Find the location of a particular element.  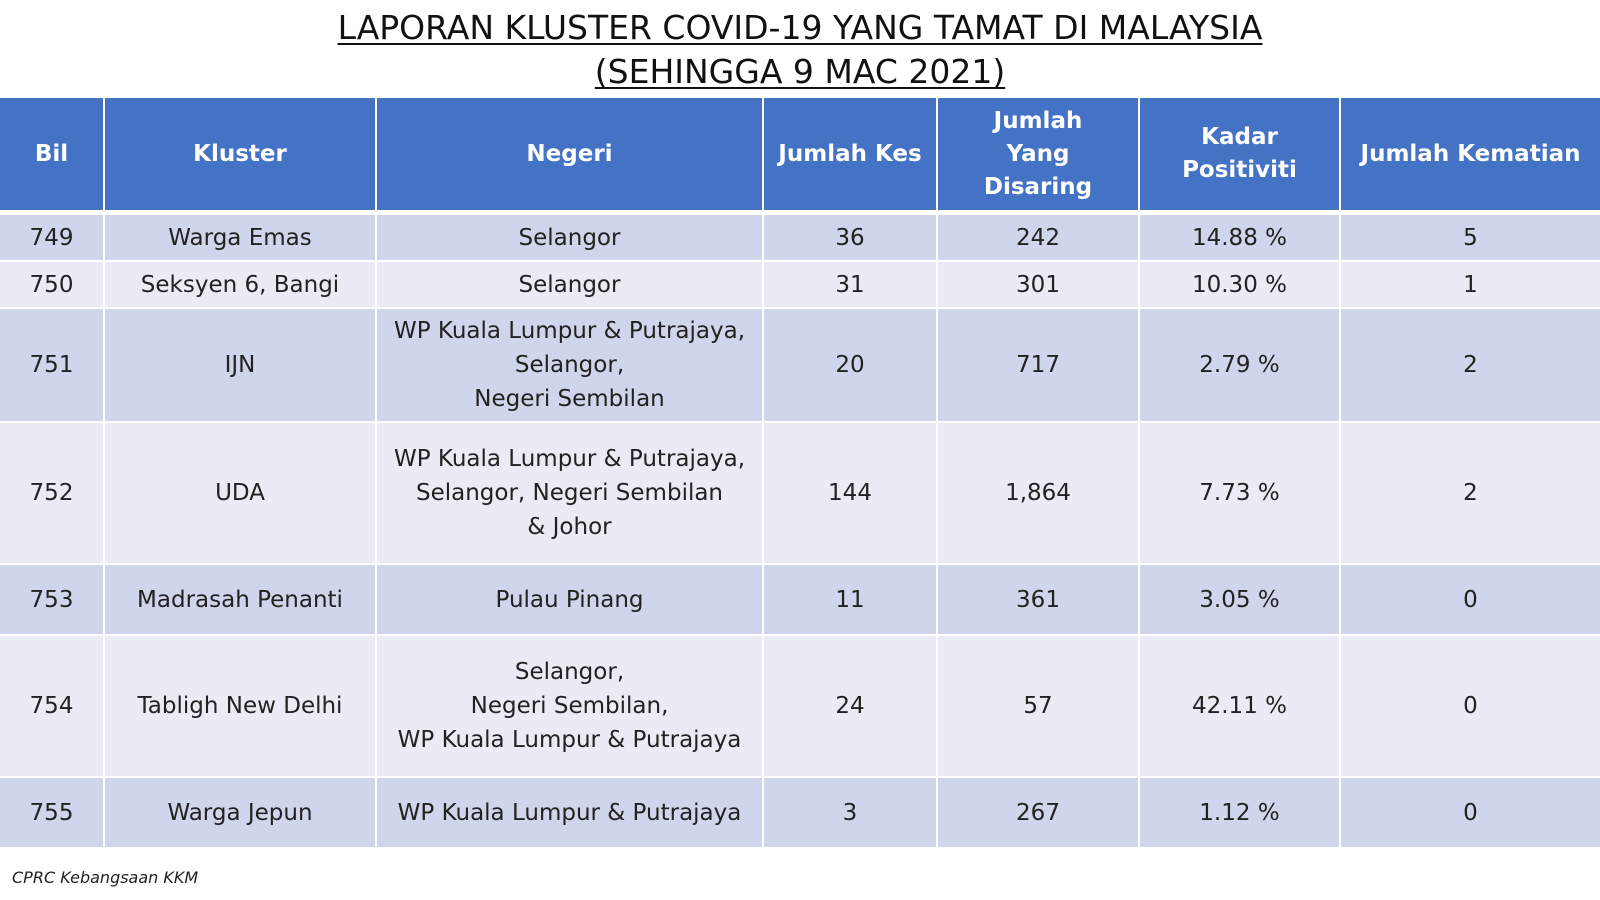

report-title-line-2: (SEHINGGA 9 MAC 2021) is located at coordinates (800, 71).